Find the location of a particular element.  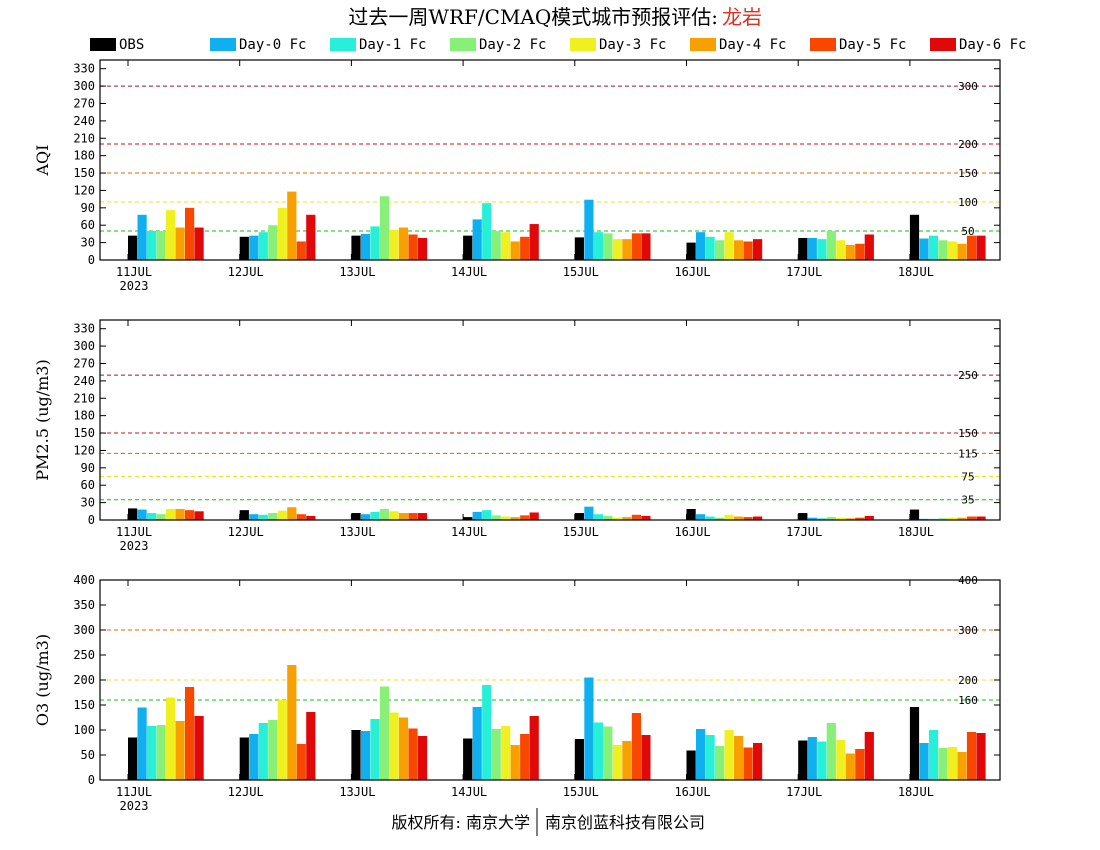

bar-day-1-fc-15jul is located at coordinates (598, 751).